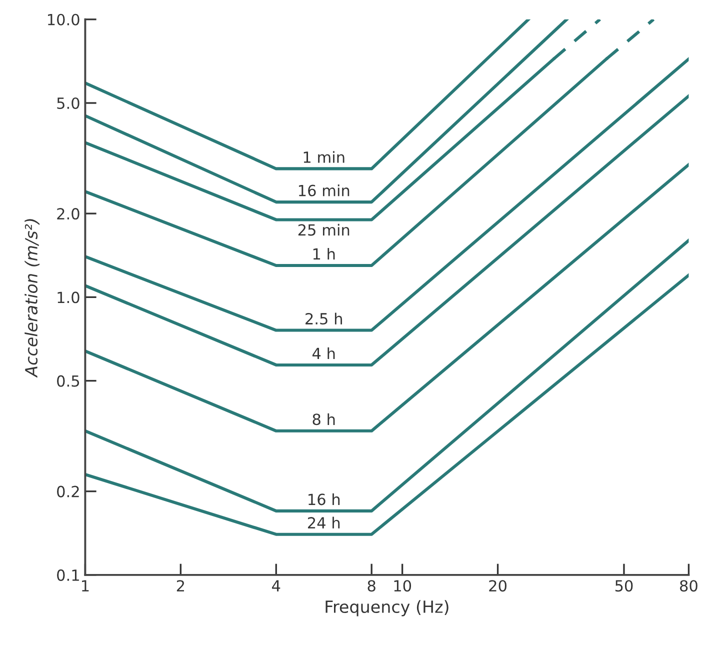 Image resolution: width=710 pixels, height=646 pixels. I want to click on series-label: 1 h, so click(324, 254).